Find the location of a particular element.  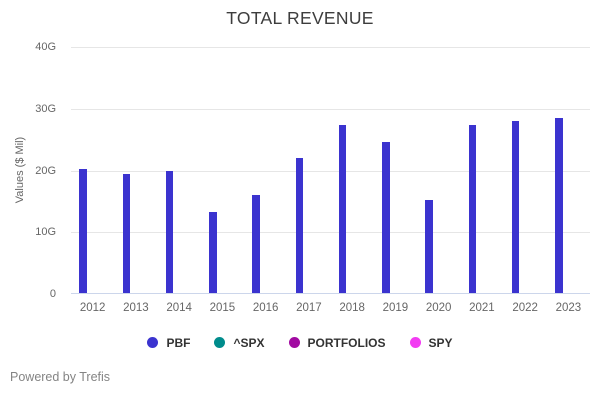

bar-pbf-2014 is located at coordinates (169, 231).